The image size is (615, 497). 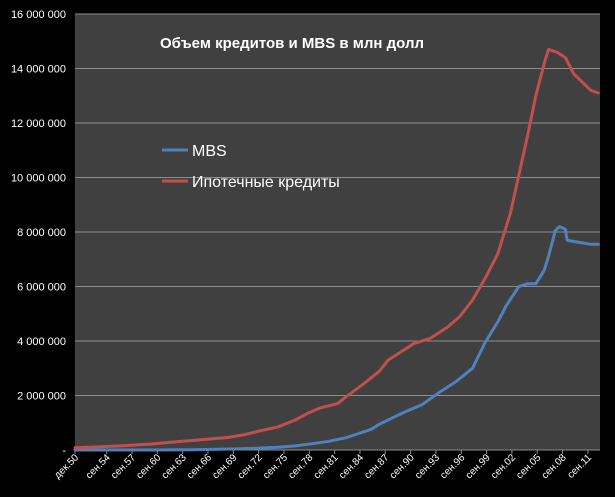 What do you see at coordinates (224, 466) in the screenshot?
I see `x-tick-label: сен.69` at bounding box center [224, 466].